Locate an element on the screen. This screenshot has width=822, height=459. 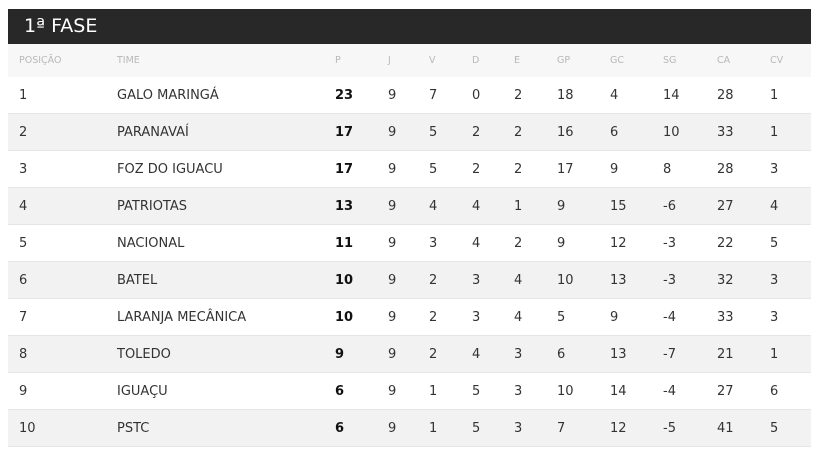
cell-red-cards: 5 is located at coordinates (790, 428).